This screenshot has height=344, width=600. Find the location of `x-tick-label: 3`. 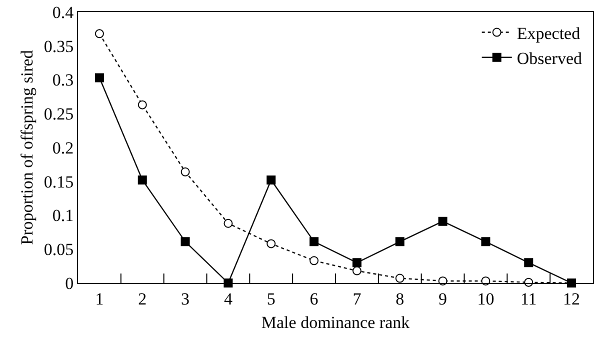

x-tick-label: 3 is located at coordinates (185, 298).